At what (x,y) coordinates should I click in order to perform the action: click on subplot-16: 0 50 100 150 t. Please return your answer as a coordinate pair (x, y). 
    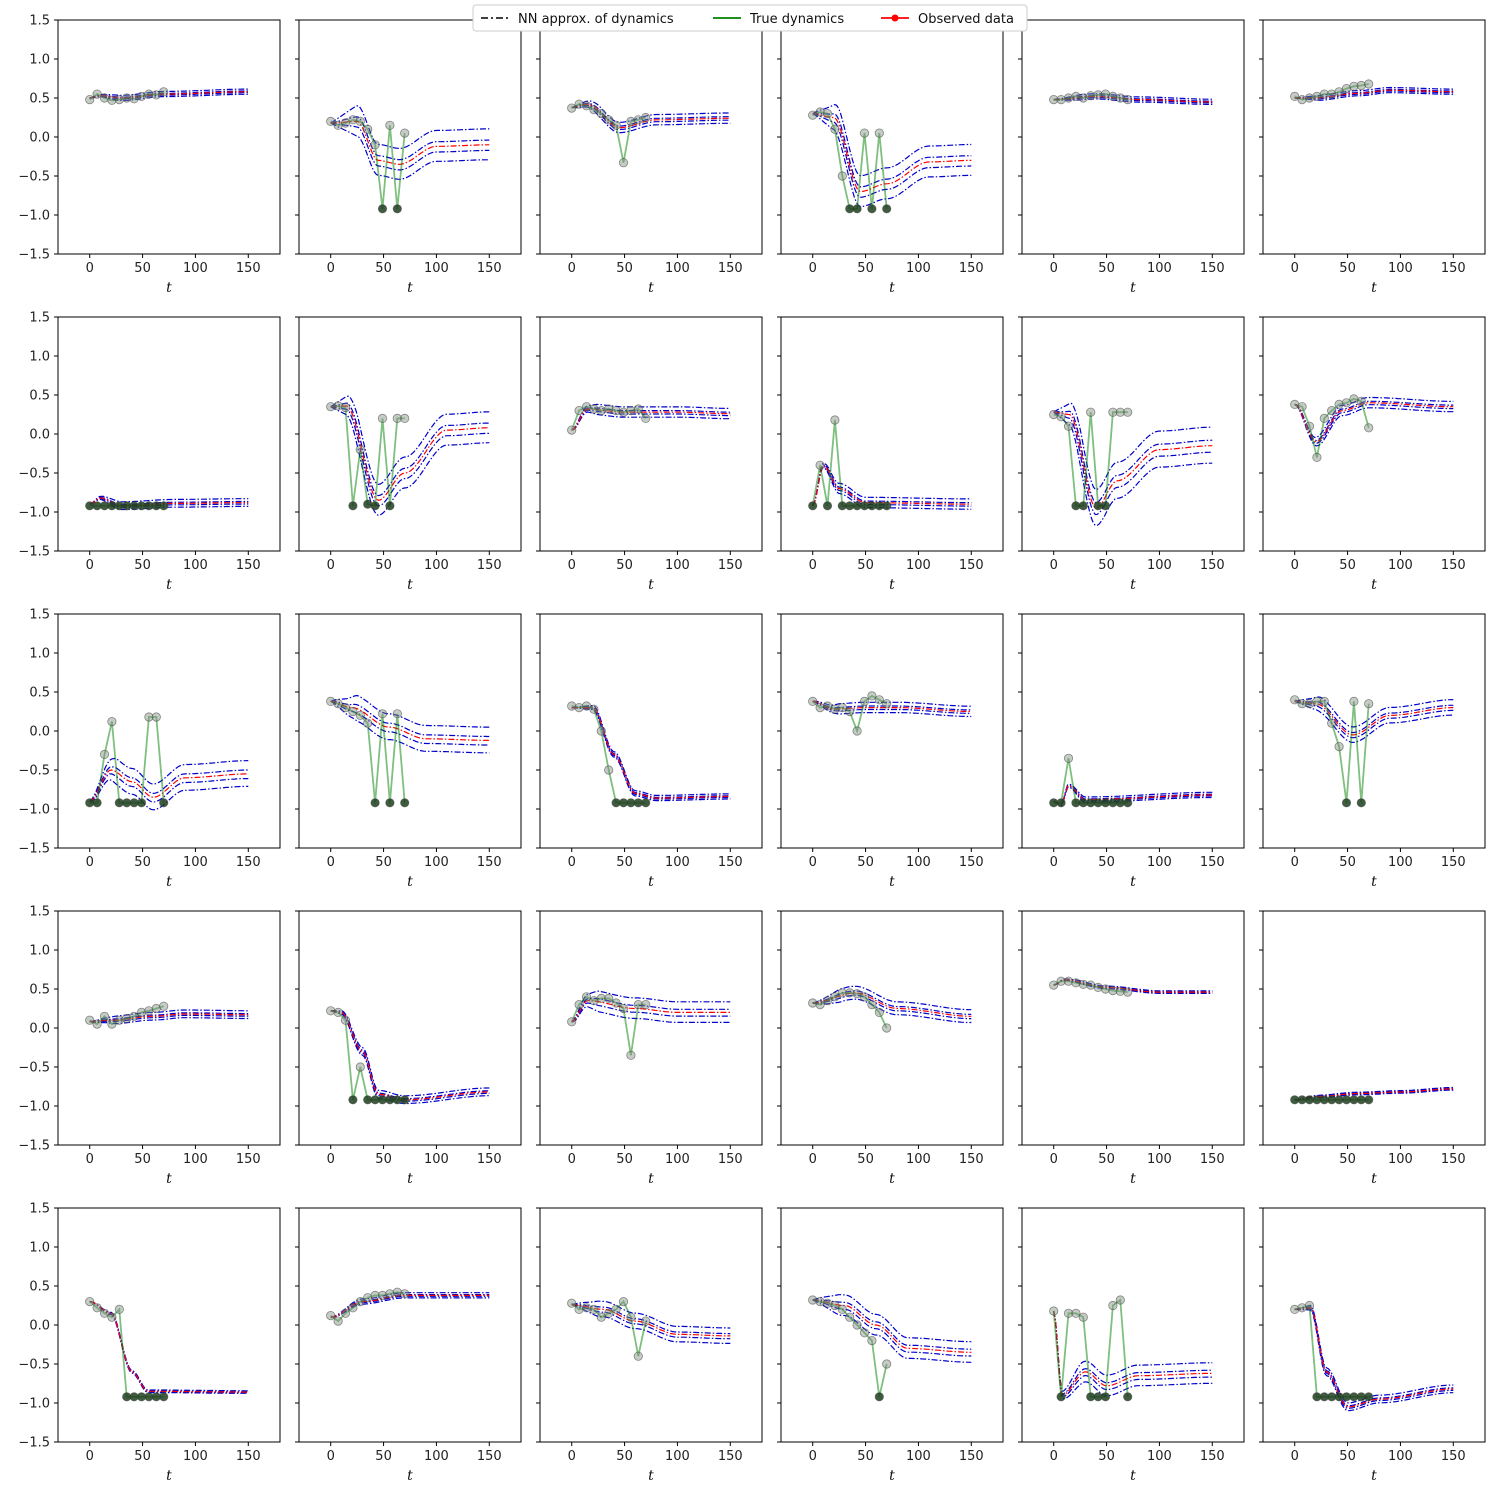
    Looking at the image, I should click on (890, 751).